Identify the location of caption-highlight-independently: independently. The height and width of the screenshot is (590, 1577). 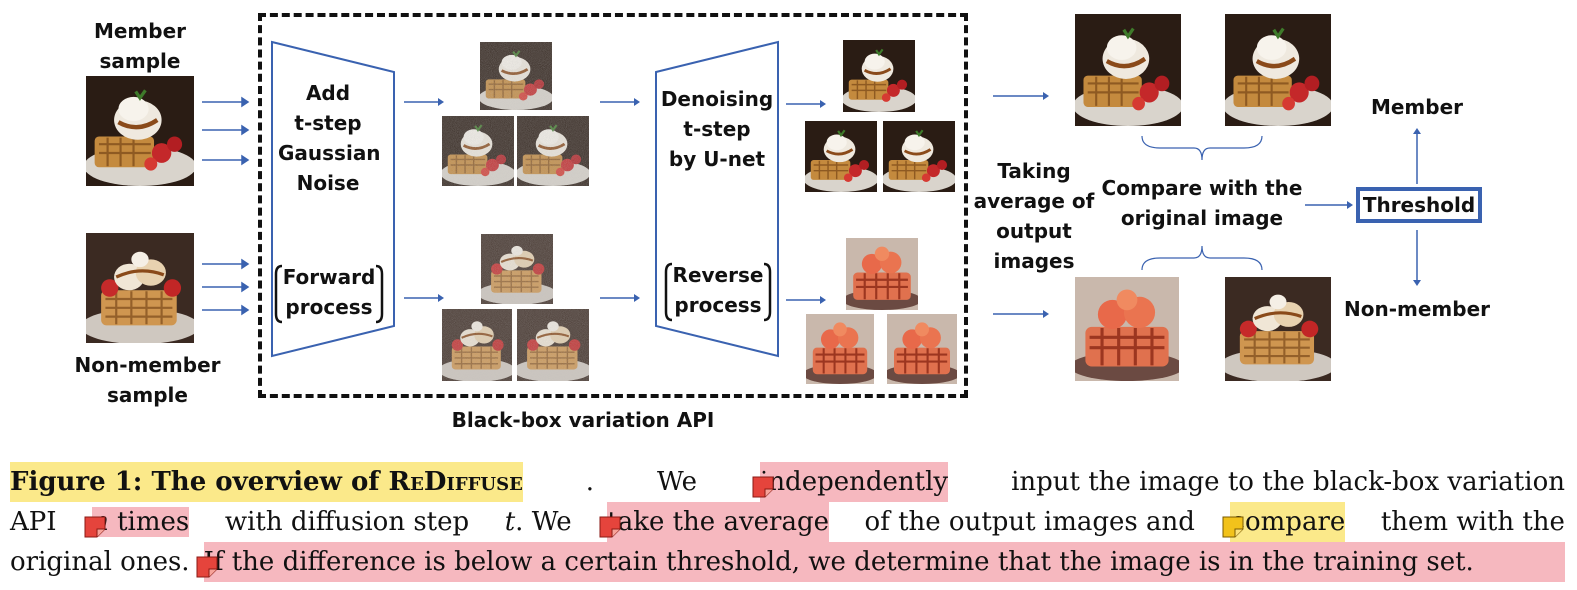
(850, 482).